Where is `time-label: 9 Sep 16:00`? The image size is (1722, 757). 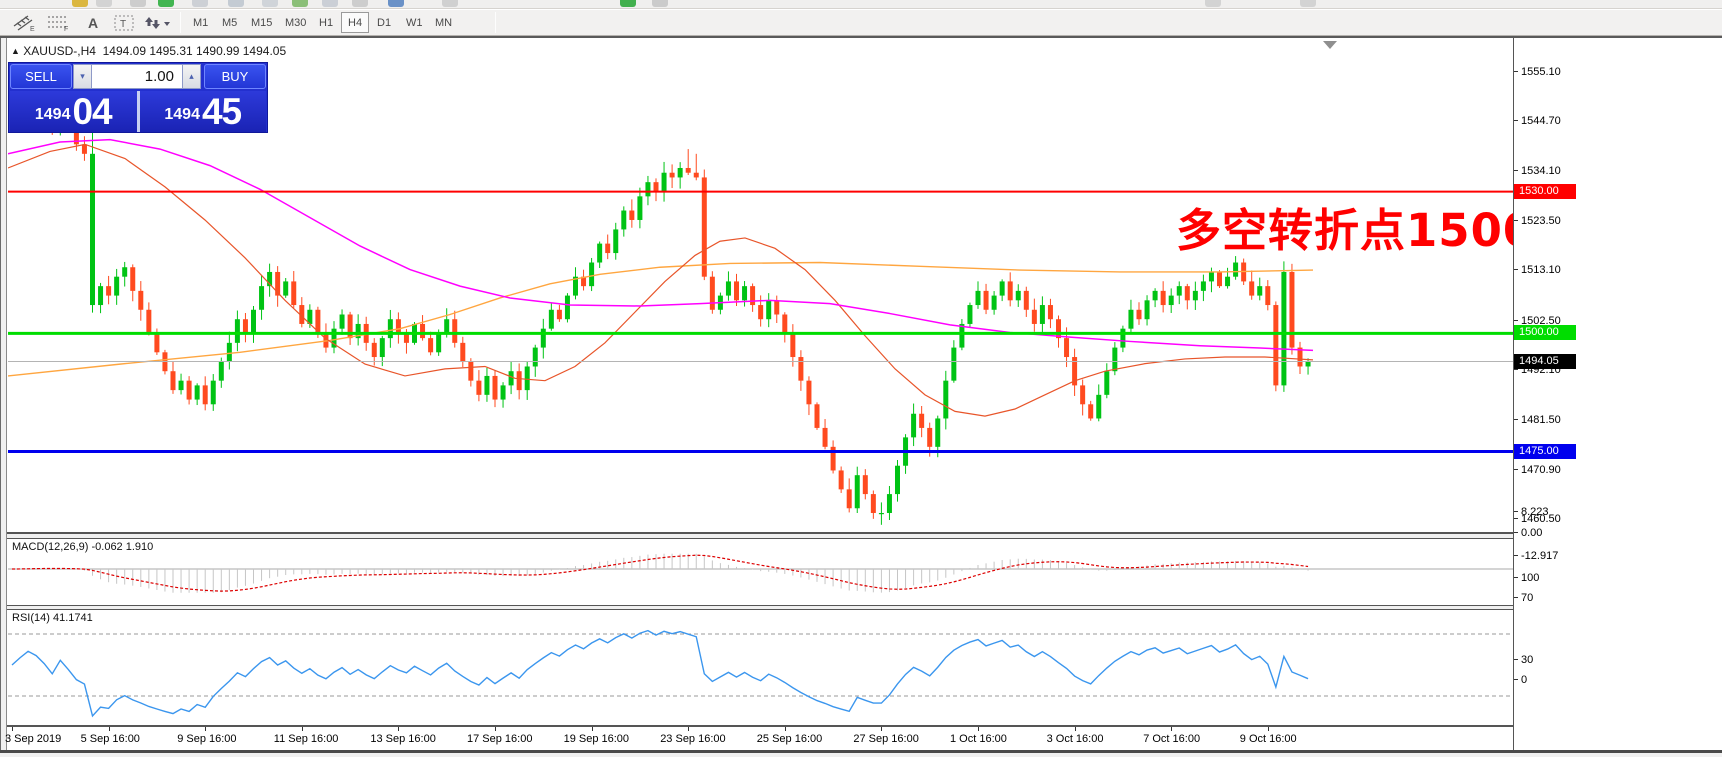 time-label: 9 Sep 16:00 is located at coordinates (207, 739).